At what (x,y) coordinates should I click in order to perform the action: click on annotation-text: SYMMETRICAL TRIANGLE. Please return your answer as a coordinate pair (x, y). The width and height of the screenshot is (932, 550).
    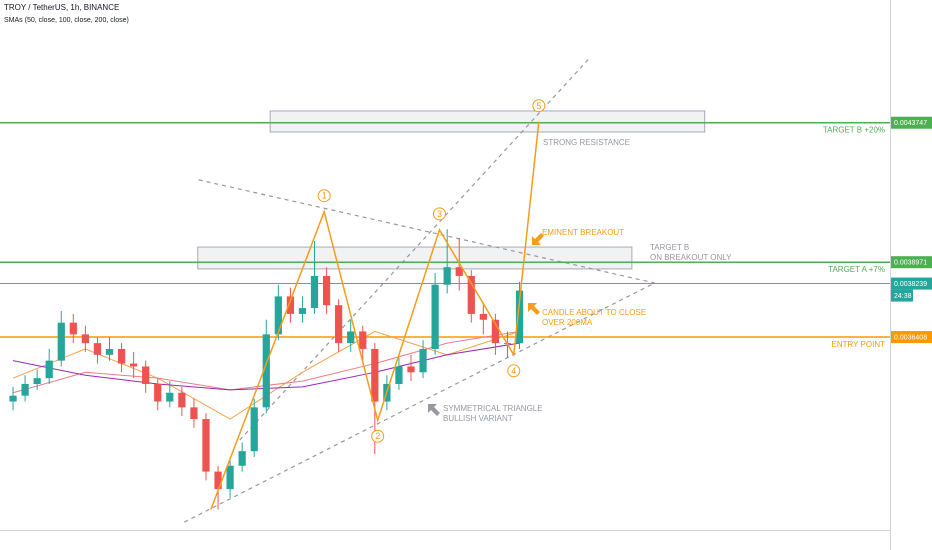
    Looking at the image, I should click on (493, 408).